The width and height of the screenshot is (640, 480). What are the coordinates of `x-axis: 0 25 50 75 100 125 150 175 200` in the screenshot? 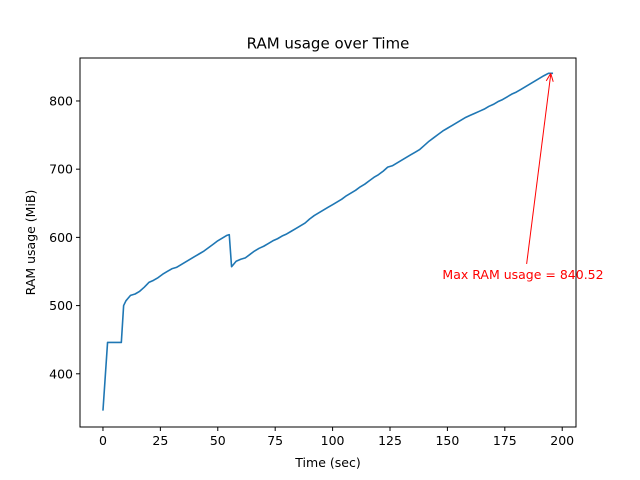 It's located at (336, 437).